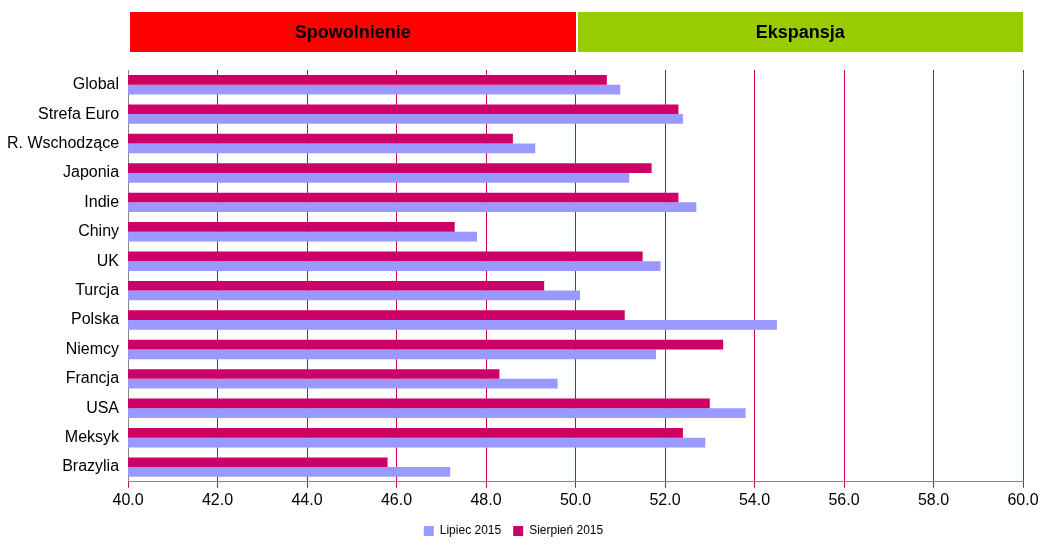 The height and width of the screenshot is (549, 1043). I want to click on x-tick-label: 60.0, so click(1023, 499).